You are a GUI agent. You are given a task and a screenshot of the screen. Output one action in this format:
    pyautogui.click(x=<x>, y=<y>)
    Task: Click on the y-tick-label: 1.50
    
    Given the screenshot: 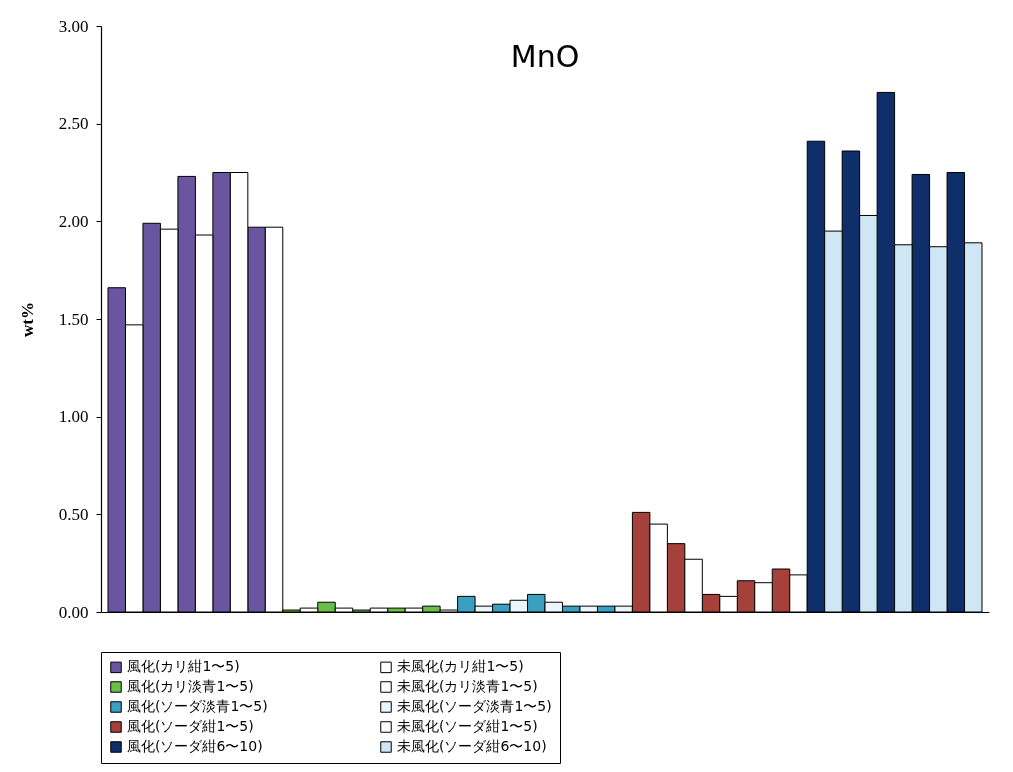 What is the action you would take?
    pyautogui.click(x=73, y=319)
    